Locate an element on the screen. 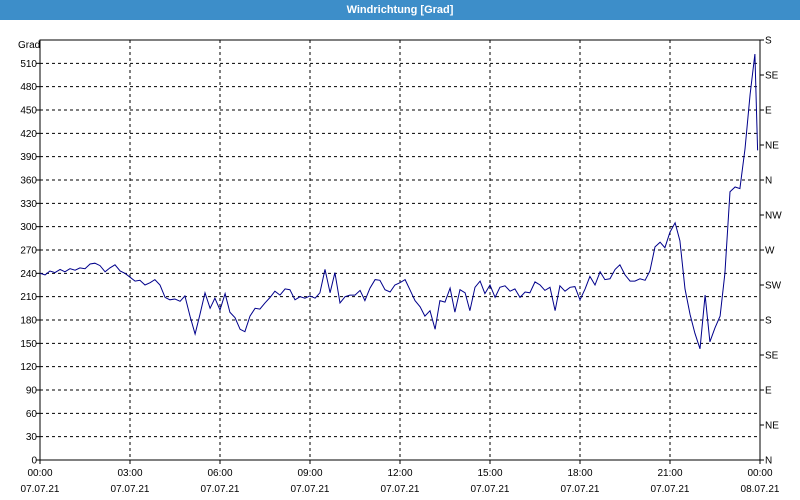 The height and width of the screenshot is (500, 800). right-tick-label: N is located at coordinates (768, 181).